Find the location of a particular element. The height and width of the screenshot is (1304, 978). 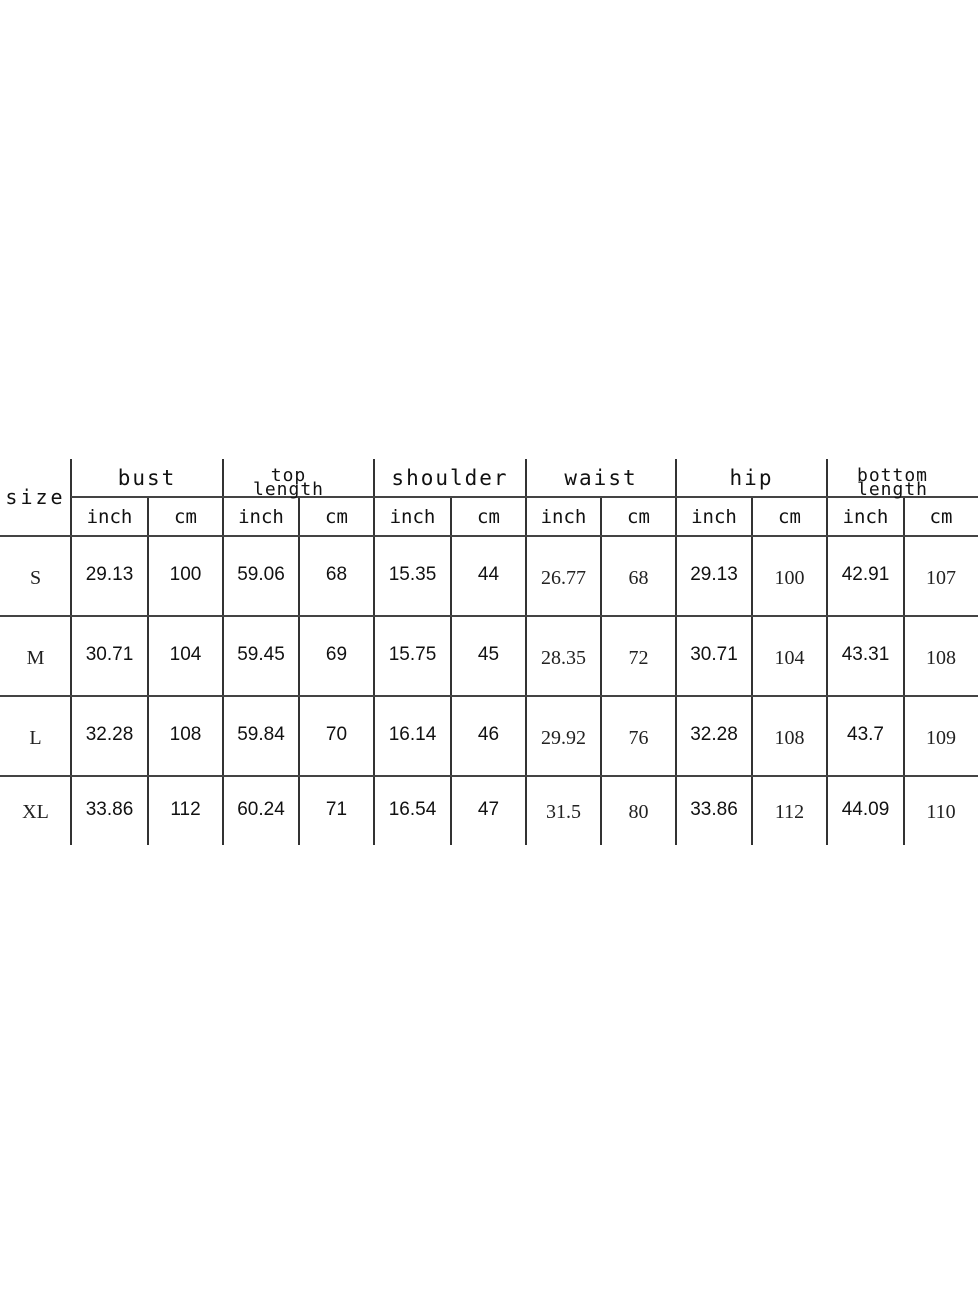

value-cell: 72 is located at coordinates (638, 657).